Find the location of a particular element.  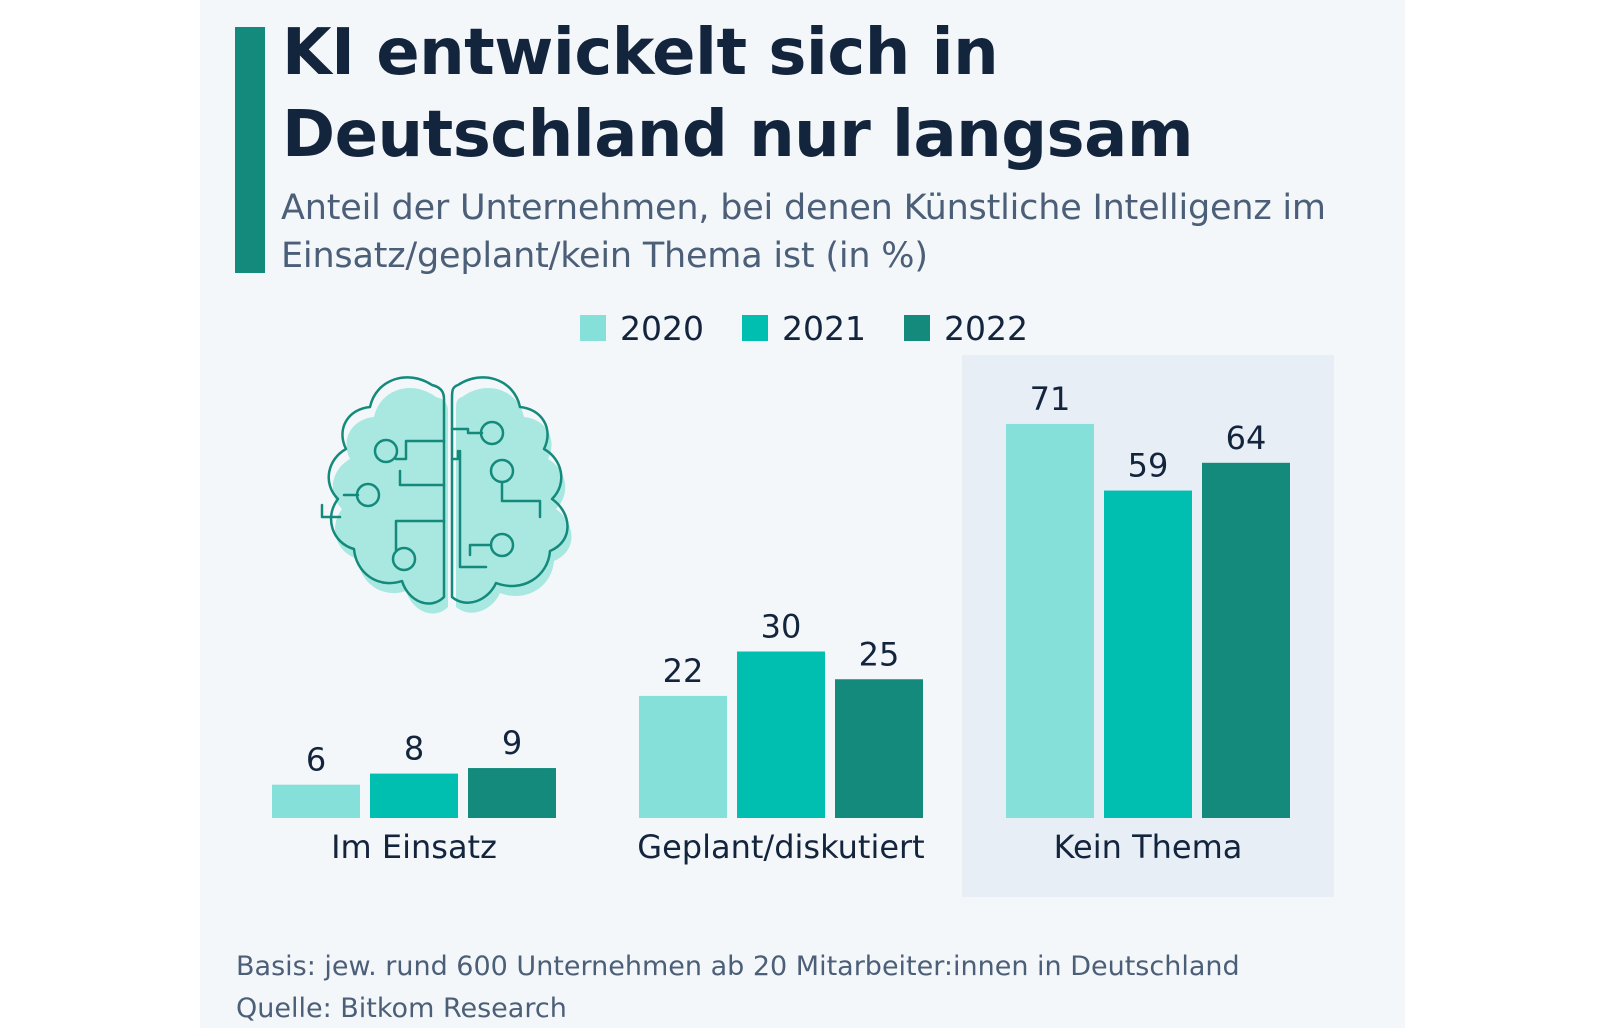

brain-circuit-icon is located at coordinates (446, 495).